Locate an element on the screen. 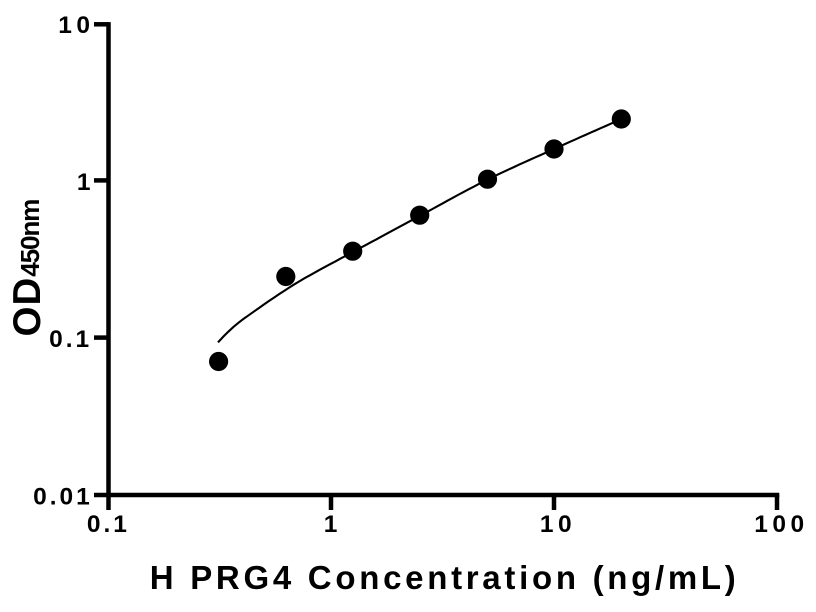  svg-text: 100 is located at coordinates (781, 524).